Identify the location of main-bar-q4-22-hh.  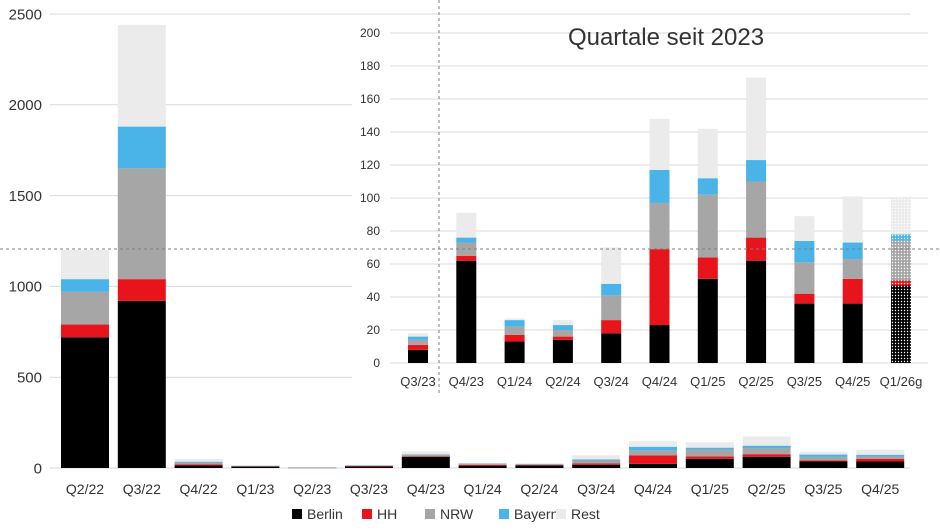
(198, 465).